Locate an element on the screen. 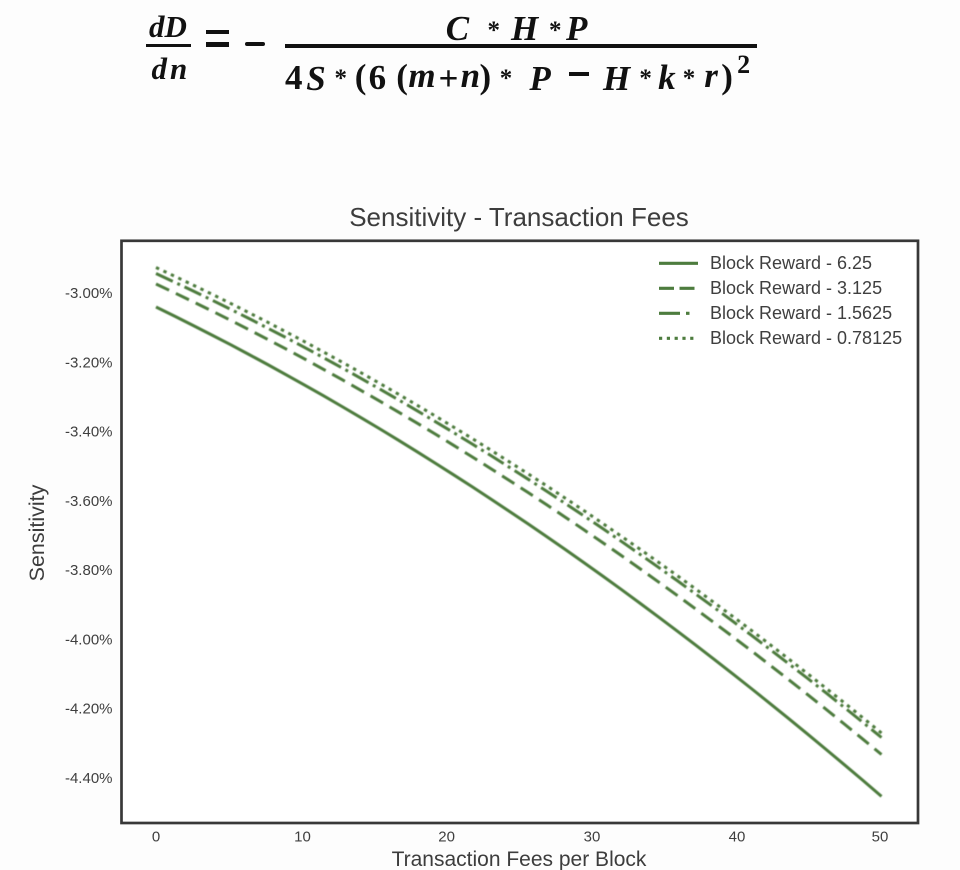 The height and width of the screenshot is (870, 960). svg-text: 30 is located at coordinates (592, 837).